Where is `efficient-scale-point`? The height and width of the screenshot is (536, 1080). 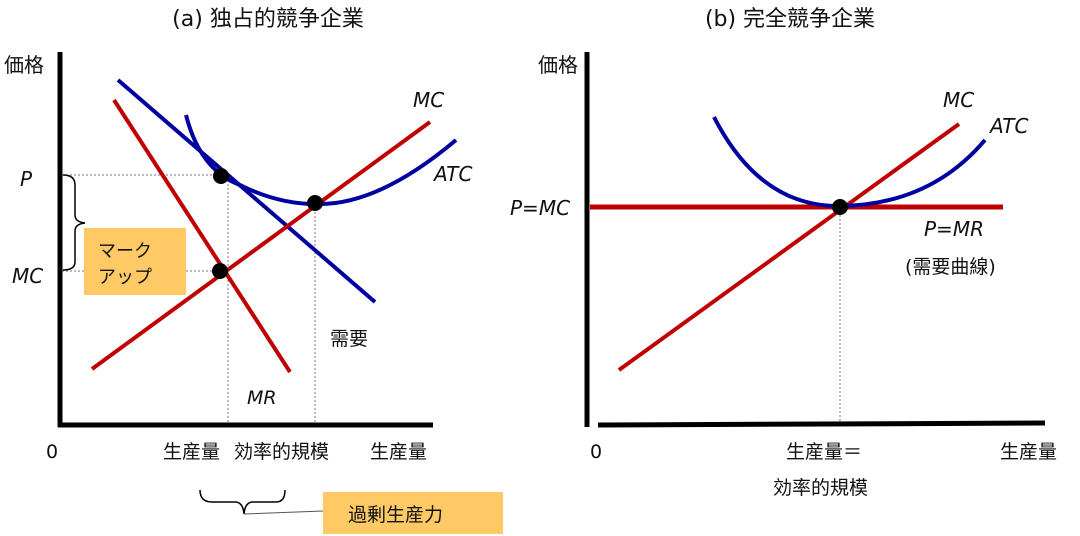
efficient-scale-point is located at coordinates (315, 203).